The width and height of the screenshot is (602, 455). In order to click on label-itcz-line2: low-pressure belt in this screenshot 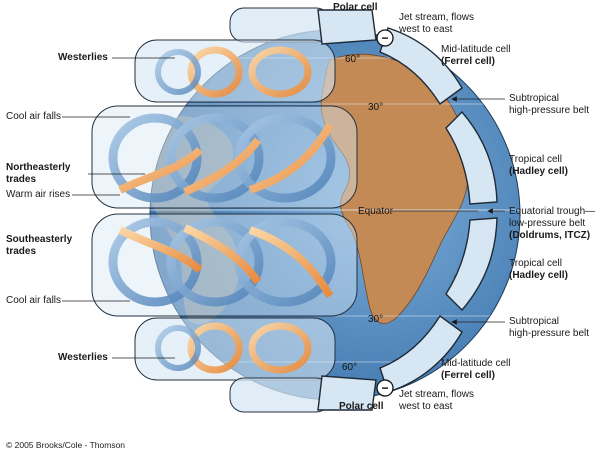, I will do `click(547, 223)`.